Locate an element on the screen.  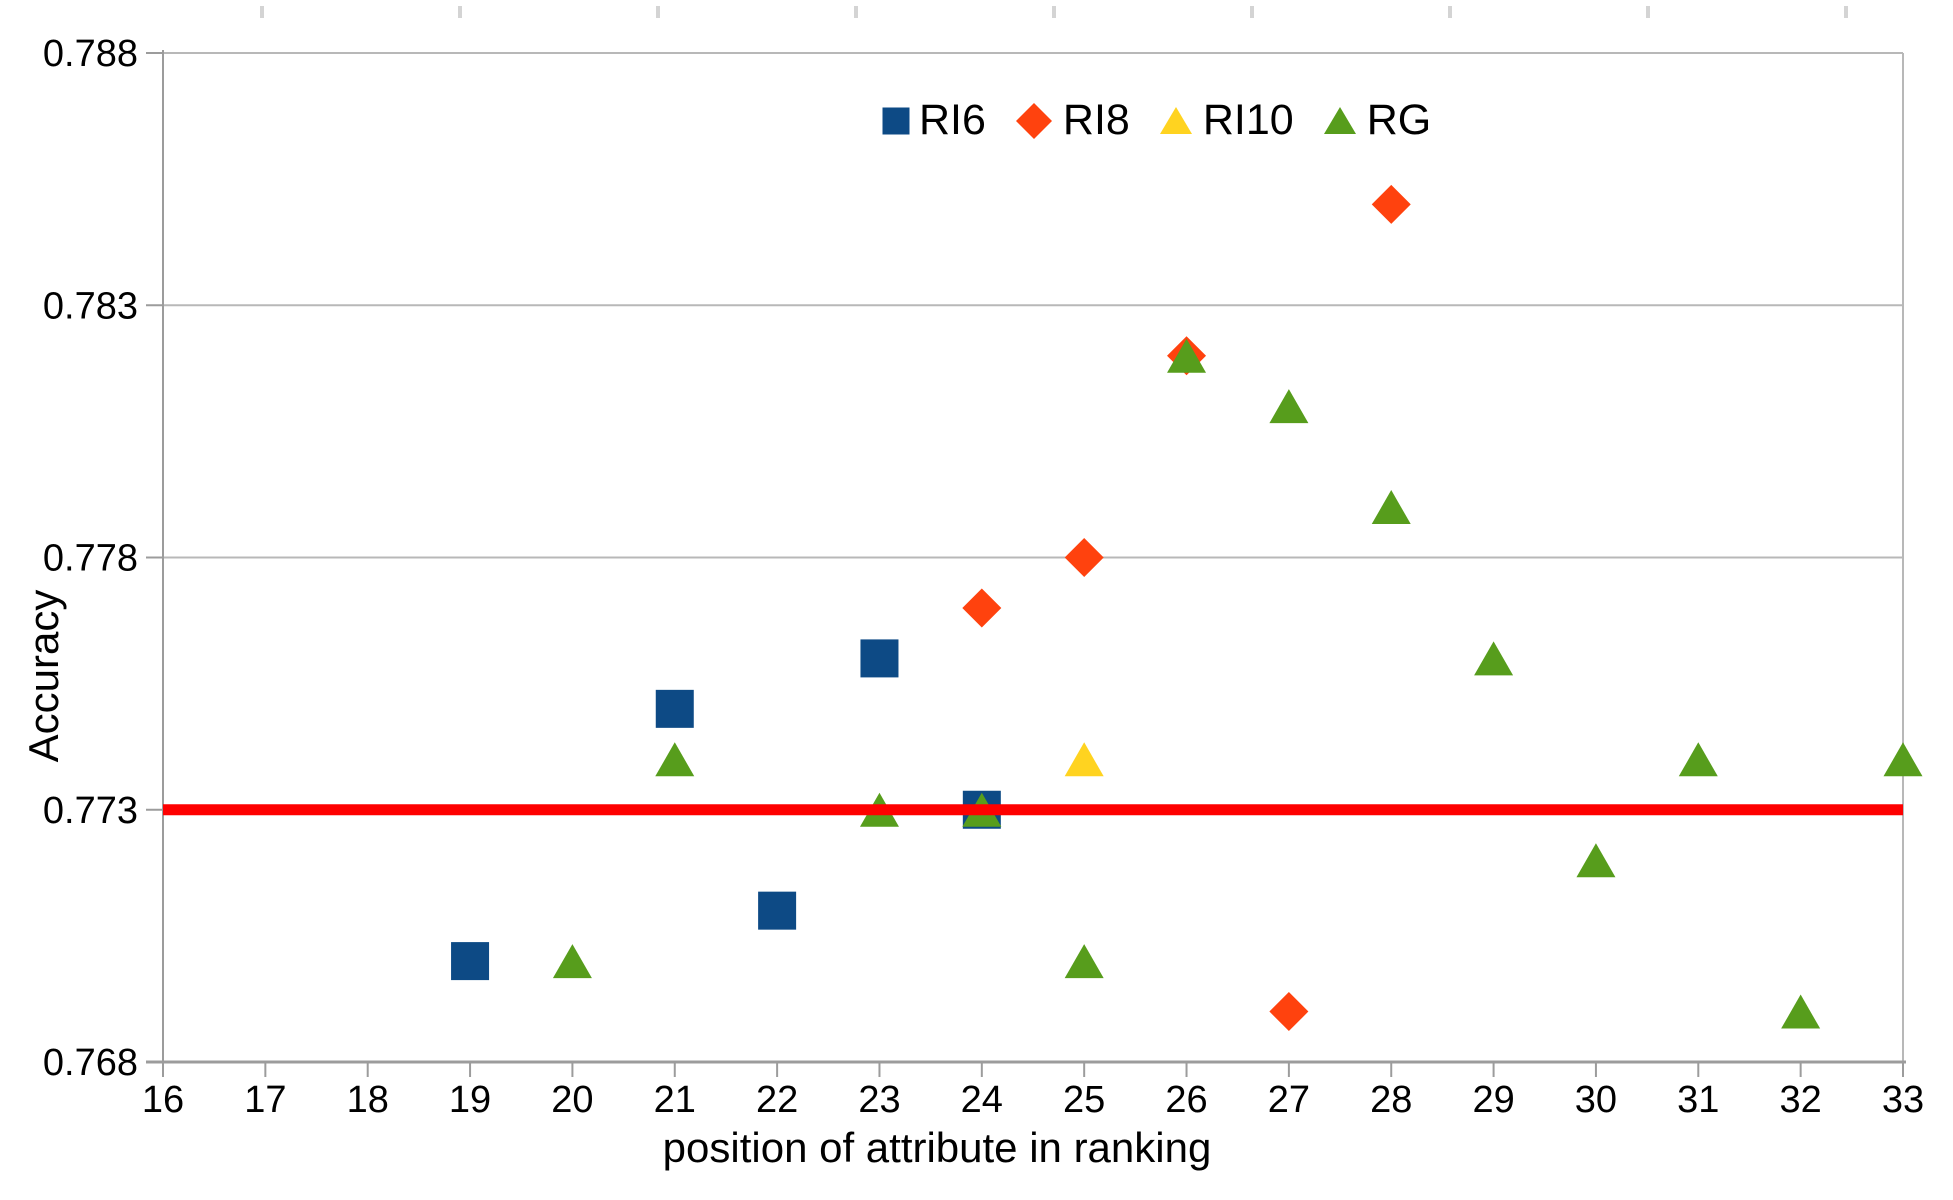
x-tick-label-22: 22 is located at coordinates (777, 1100).